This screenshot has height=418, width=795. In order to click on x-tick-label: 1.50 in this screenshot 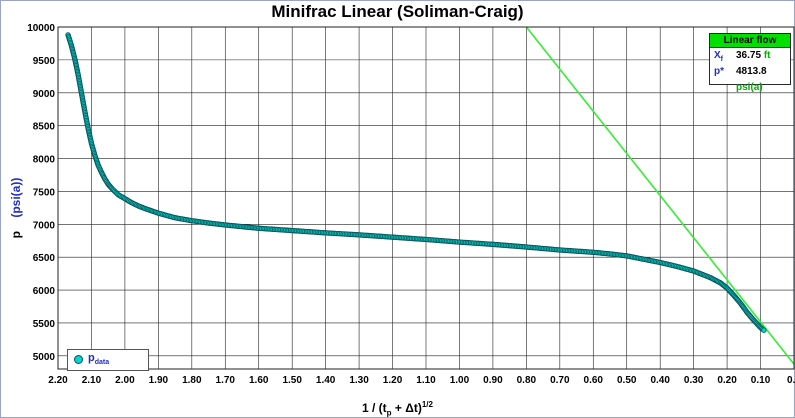, I will do `click(292, 380)`.